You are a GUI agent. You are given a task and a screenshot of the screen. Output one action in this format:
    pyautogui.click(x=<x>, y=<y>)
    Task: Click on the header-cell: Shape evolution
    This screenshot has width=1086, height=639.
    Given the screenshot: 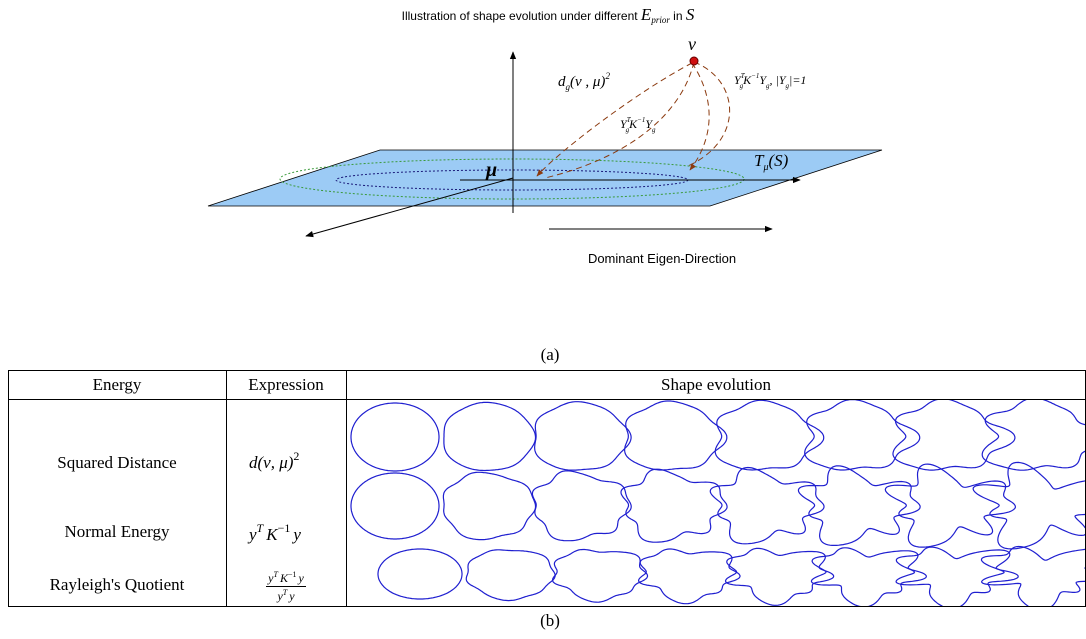 What is the action you would take?
    pyautogui.click(x=716, y=384)
    